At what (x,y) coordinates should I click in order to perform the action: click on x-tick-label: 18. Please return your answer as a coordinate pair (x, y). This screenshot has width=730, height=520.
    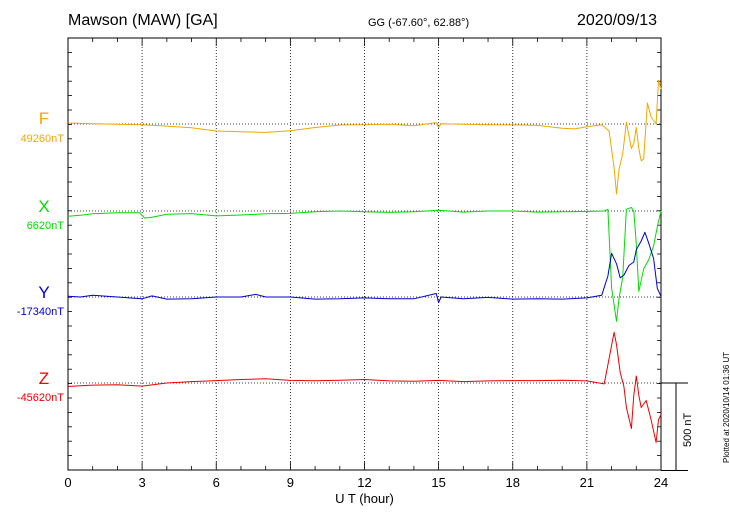
    Looking at the image, I should click on (513, 482).